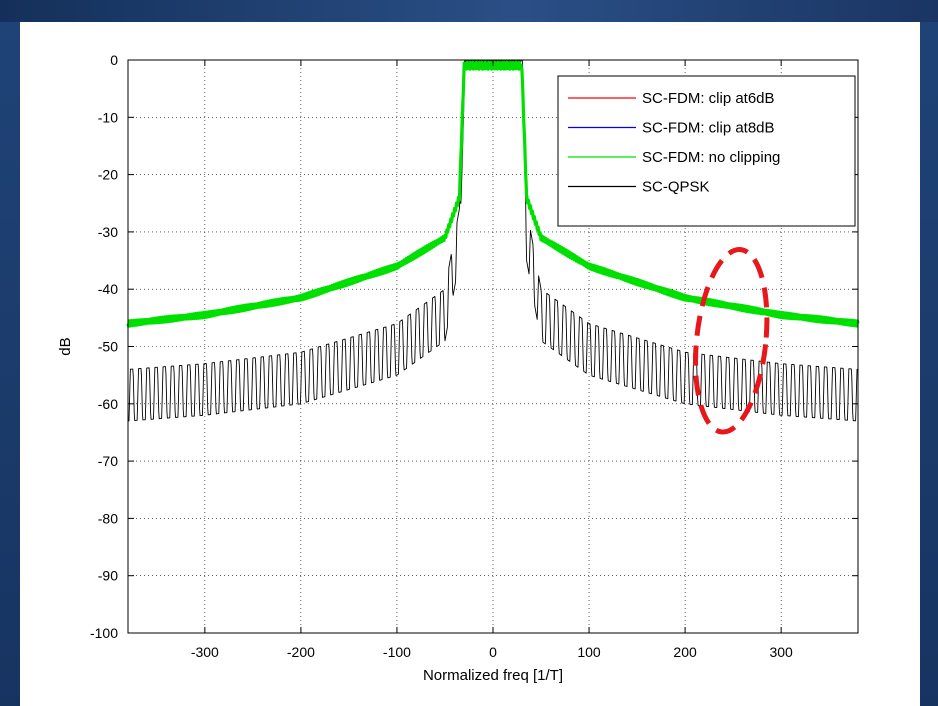 This screenshot has width=938, height=706. I want to click on legend-entry: SC-QPSK, so click(639, 187).